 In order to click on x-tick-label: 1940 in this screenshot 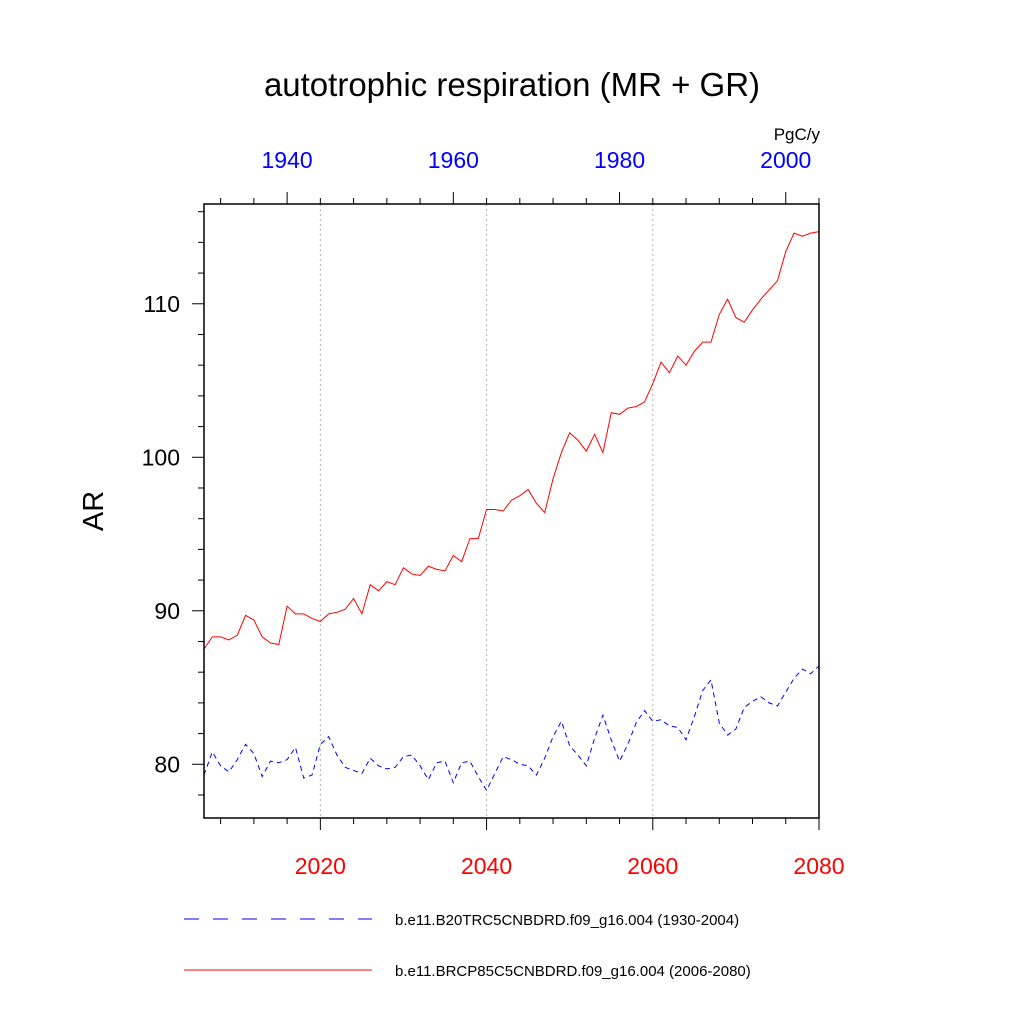, I will do `click(287, 160)`.